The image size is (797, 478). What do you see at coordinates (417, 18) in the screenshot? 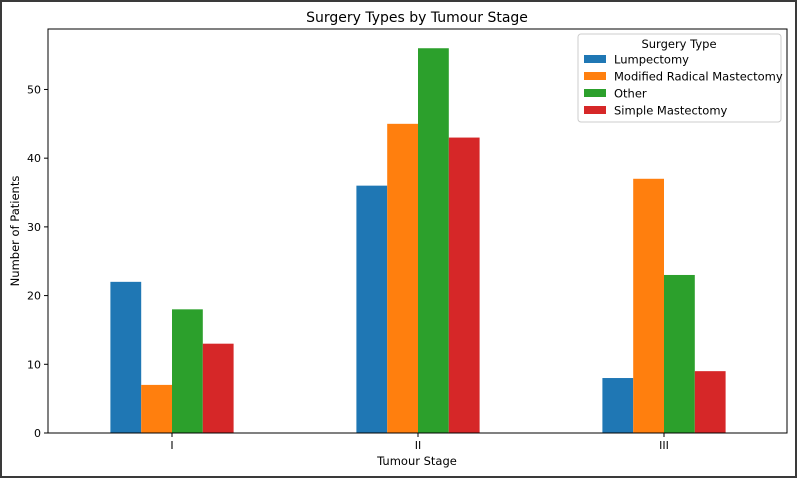
I see `chart-title: Surgery Types by Tumour Stage` at bounding box center [417, 18].